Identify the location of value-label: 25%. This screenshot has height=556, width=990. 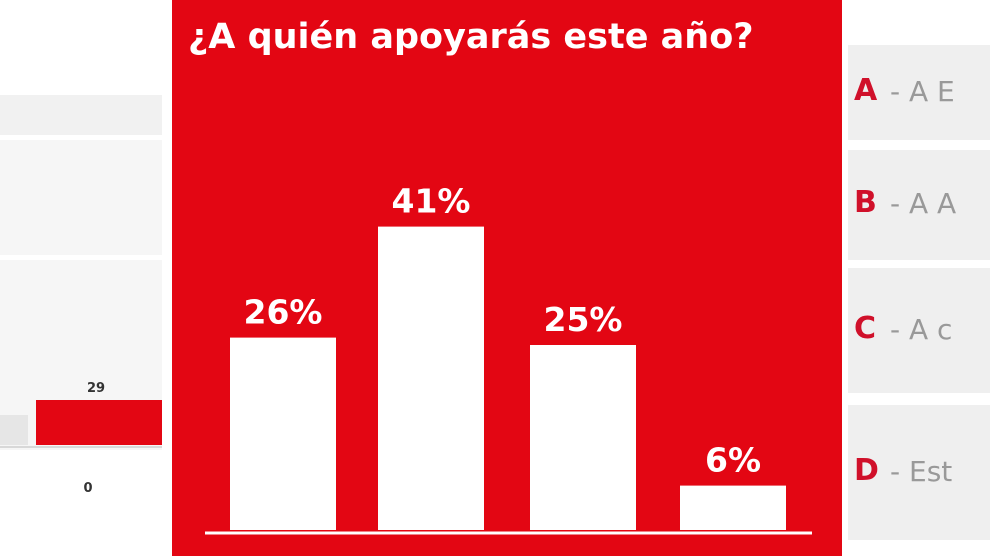
(583, 319).